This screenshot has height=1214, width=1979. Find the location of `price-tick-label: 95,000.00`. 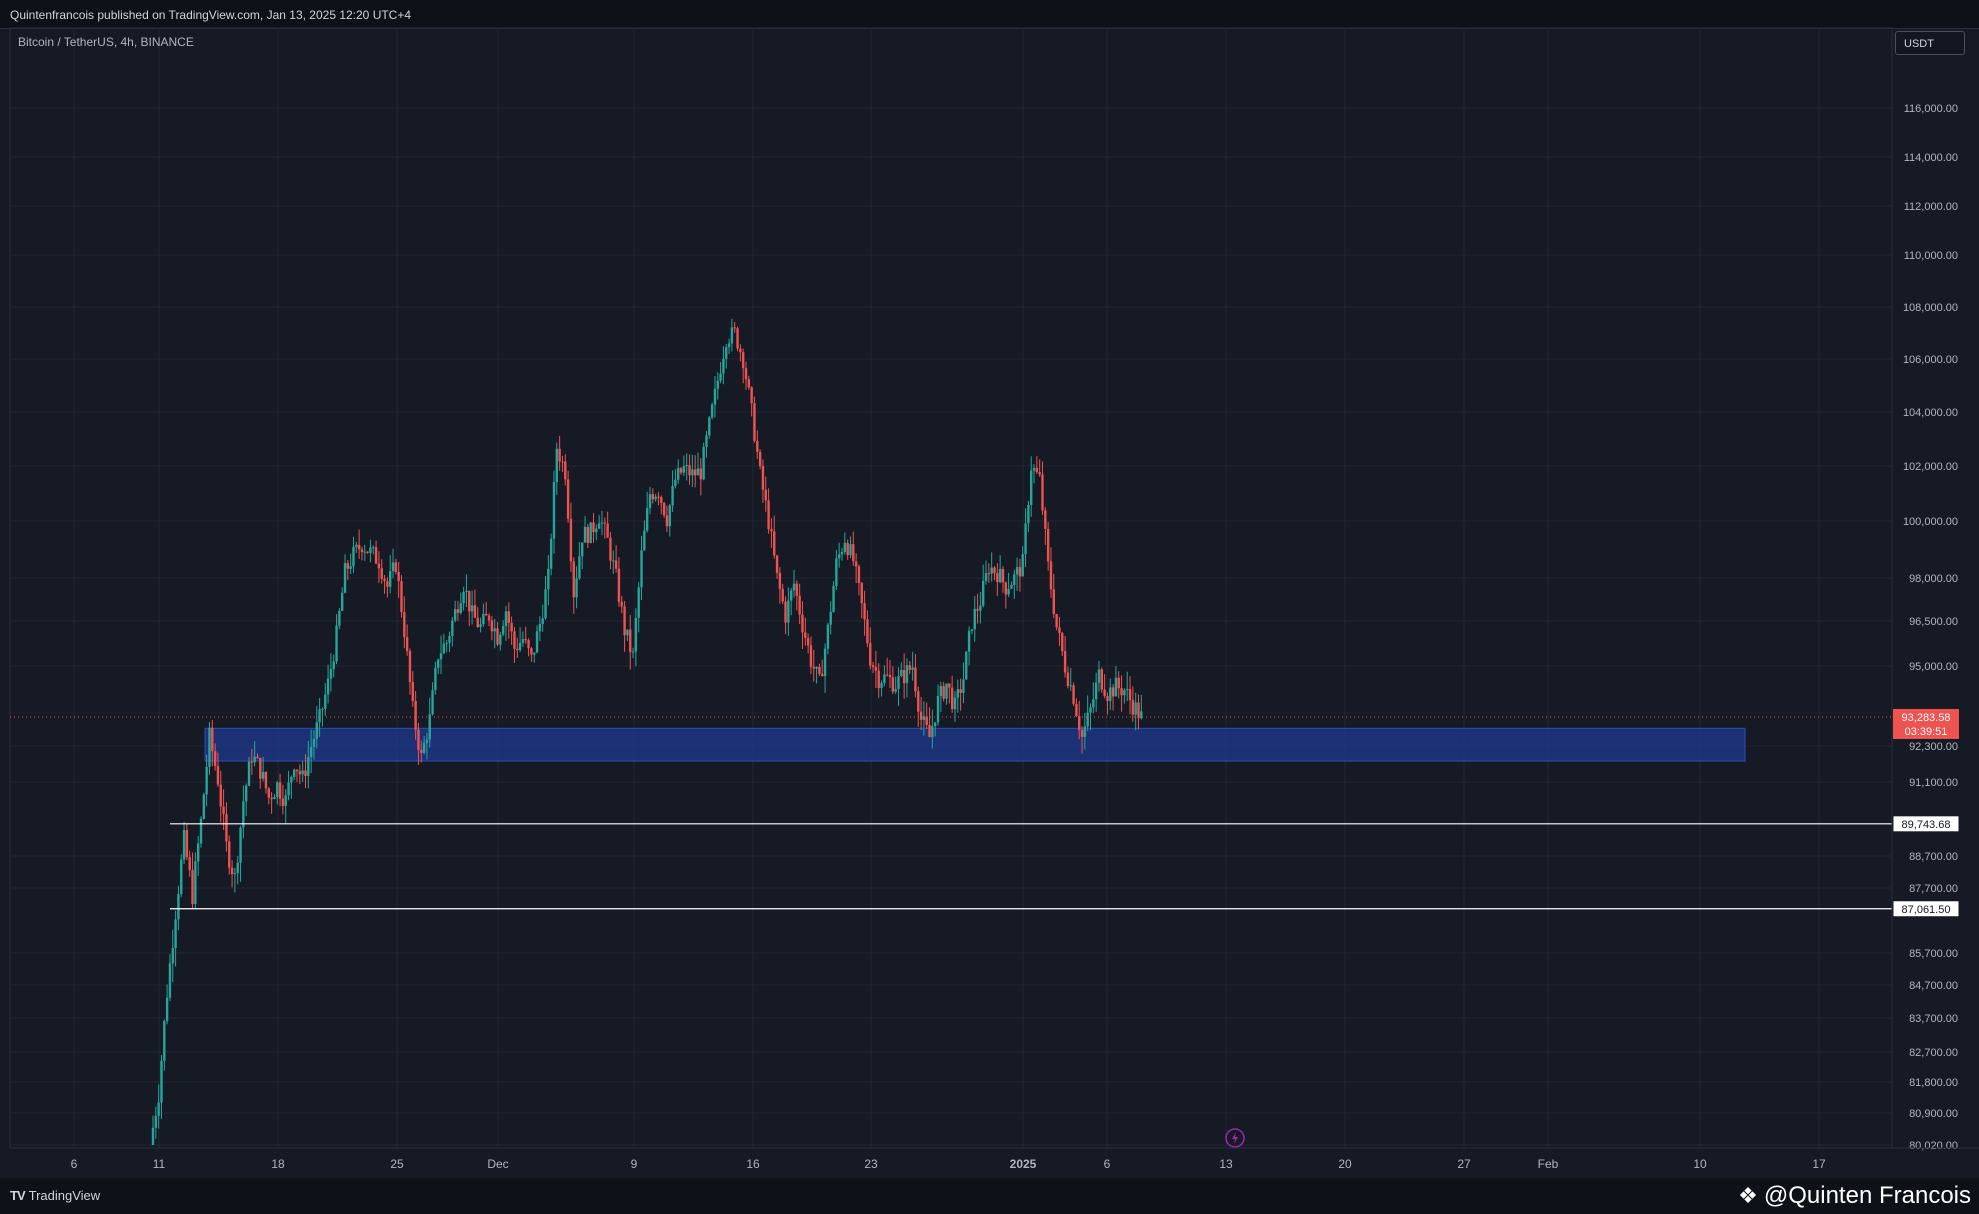

price-tick-label: 95,000.00 is located at coordinates (1933, 667).